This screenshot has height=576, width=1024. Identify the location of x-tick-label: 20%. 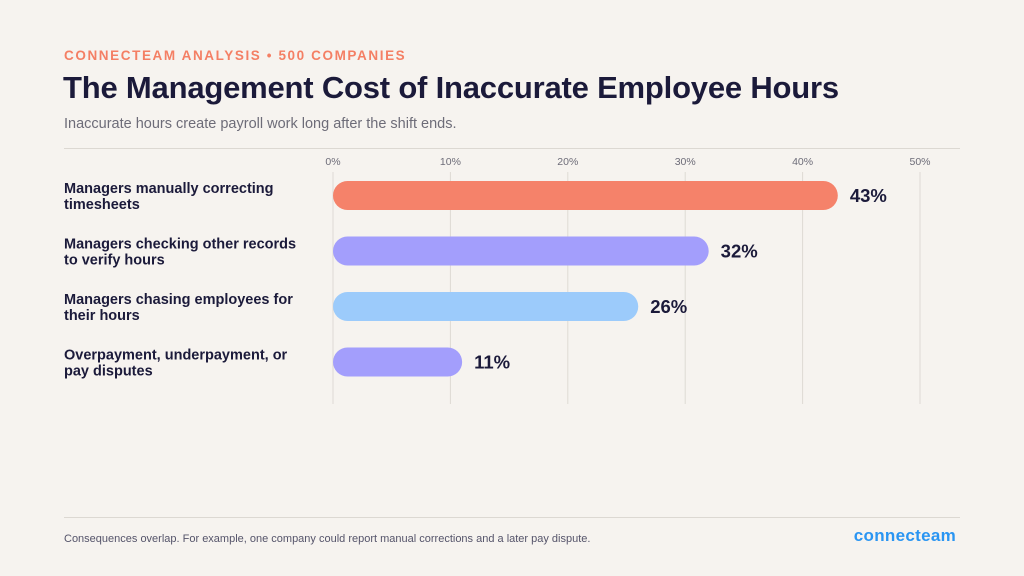
(567, 162).